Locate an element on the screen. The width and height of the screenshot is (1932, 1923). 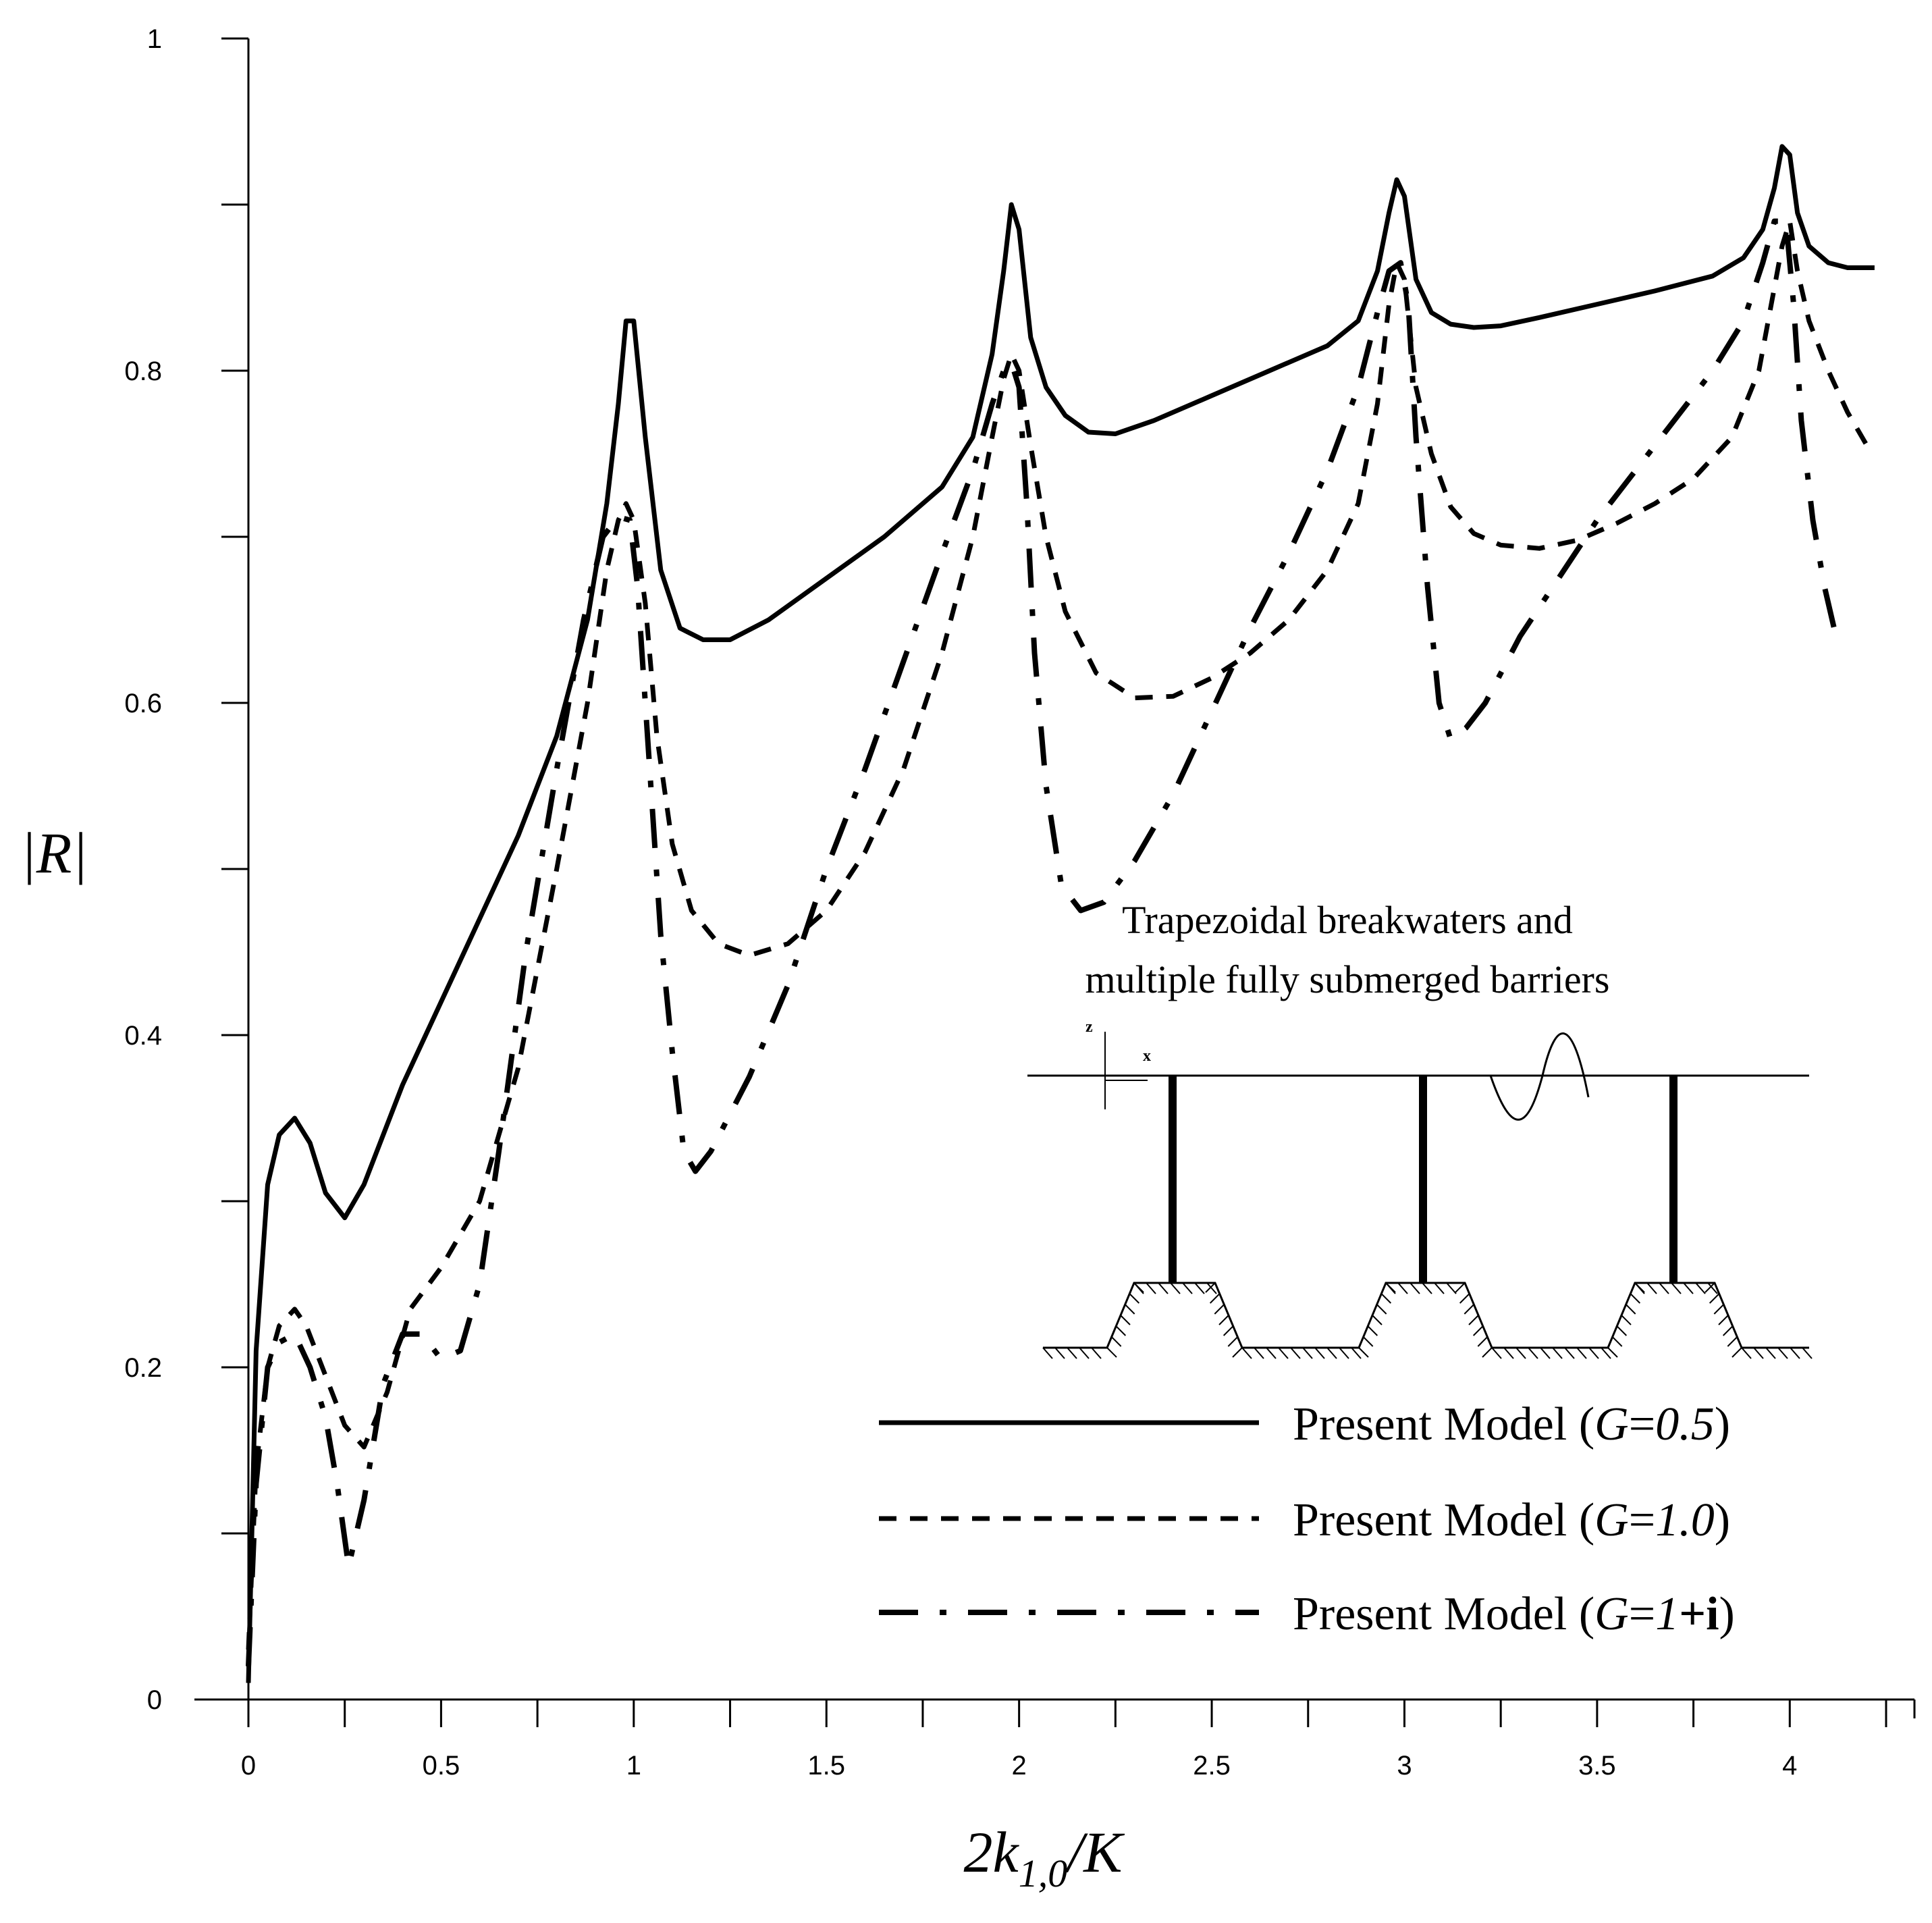
y-tick-label: 0.6 is located at coordinates (143, 703).